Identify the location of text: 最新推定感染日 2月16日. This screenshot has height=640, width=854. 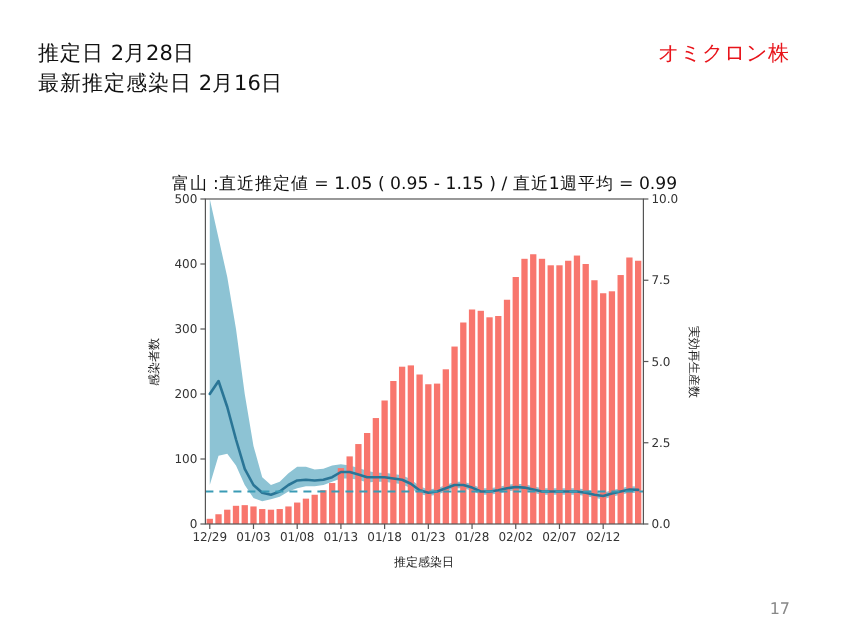
(160, 83).